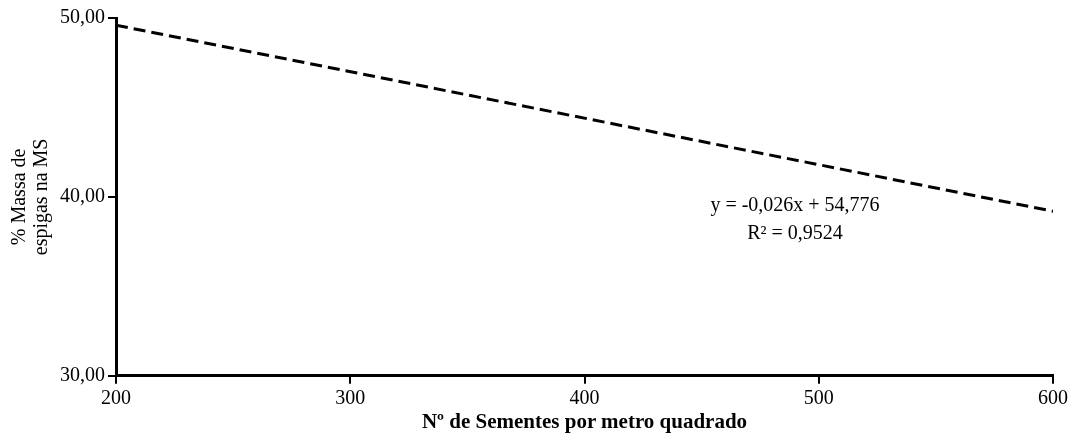 The height and width of the screenshot is (439, 1073). What do you see at coordinates (82, 16) in the screenshot?
I see `y-tick-label: 50,00` at bounding box center [82, 16].